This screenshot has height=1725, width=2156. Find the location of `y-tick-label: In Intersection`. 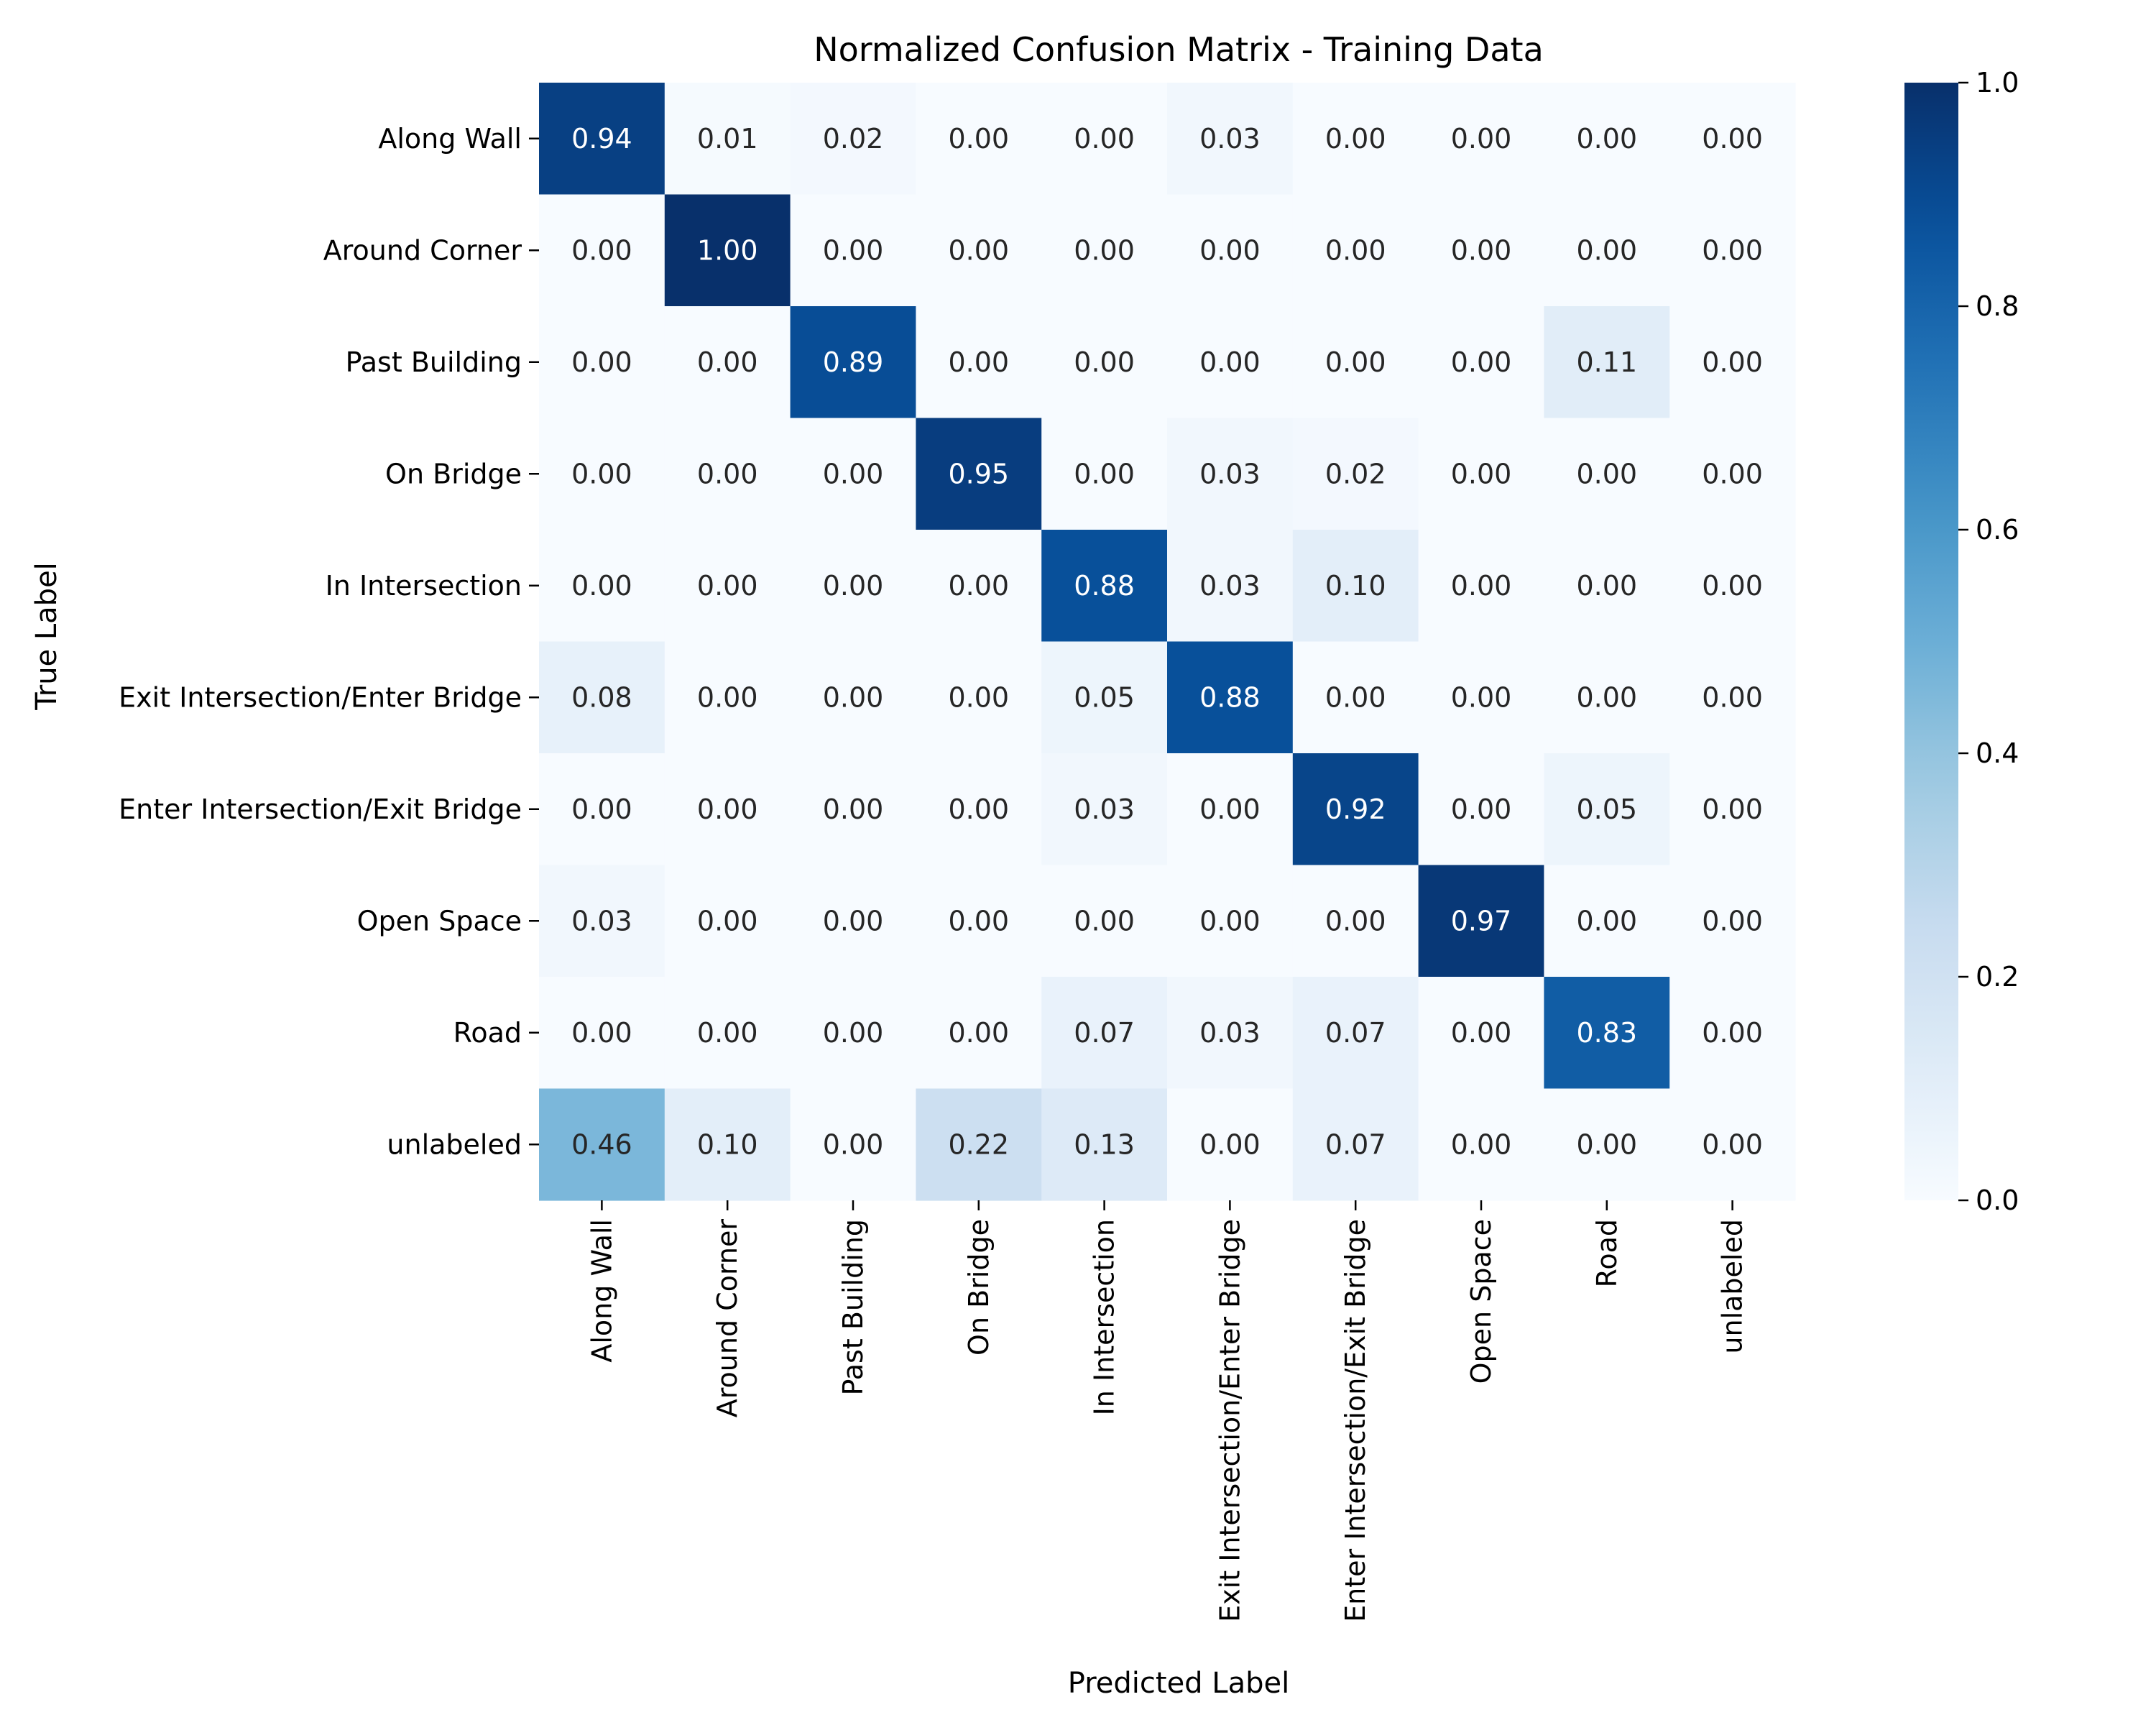

y-tick-label: In Intersection is located at coordinates (424, 586).